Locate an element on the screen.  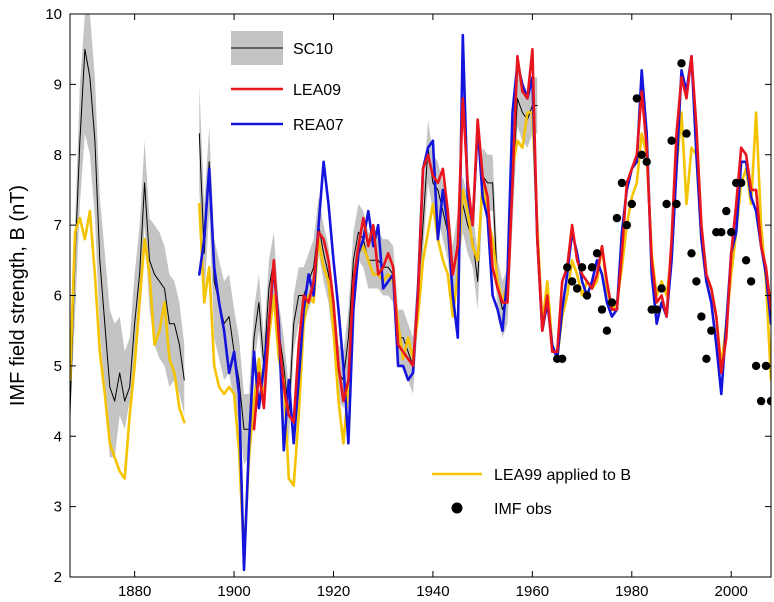
x-tick-label: 2000 is located at coordinates (731, 591).